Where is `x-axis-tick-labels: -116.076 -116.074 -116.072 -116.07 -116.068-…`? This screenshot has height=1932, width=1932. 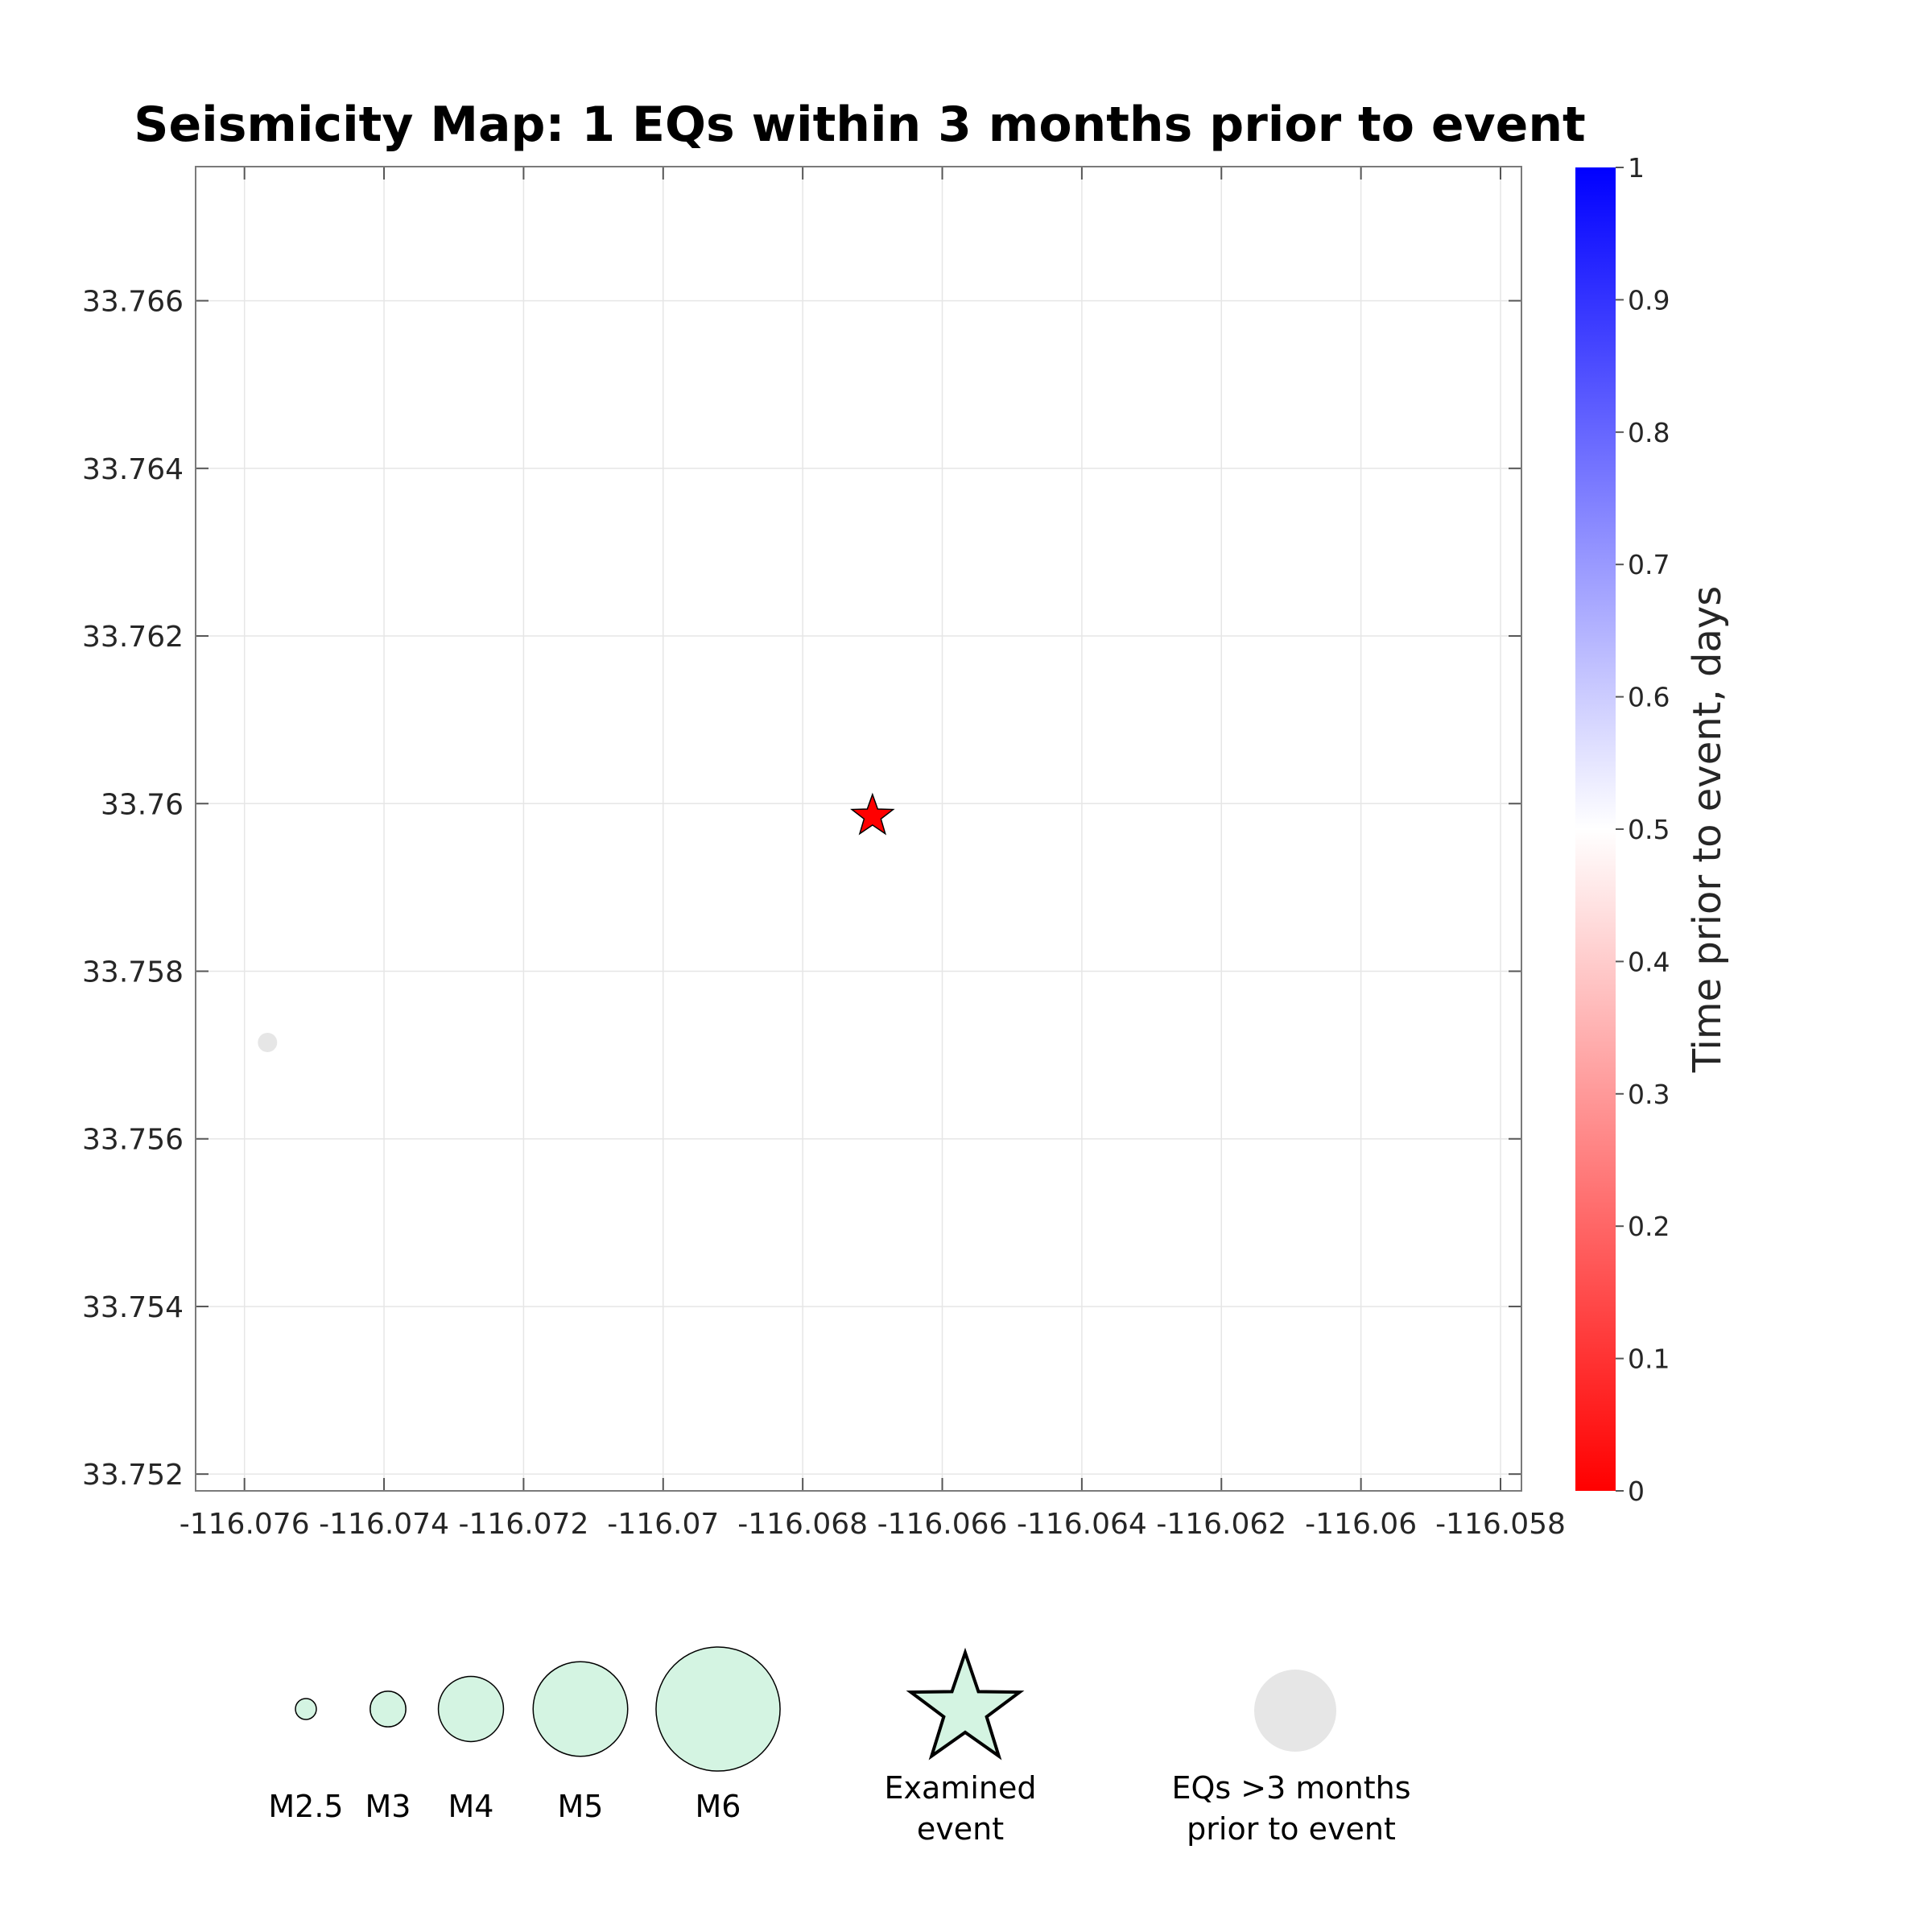 x-axis-tick-labels: -116.076 -116.074 -116.072 -116.07 -116.068-… is located at coordinates (873, 1524).